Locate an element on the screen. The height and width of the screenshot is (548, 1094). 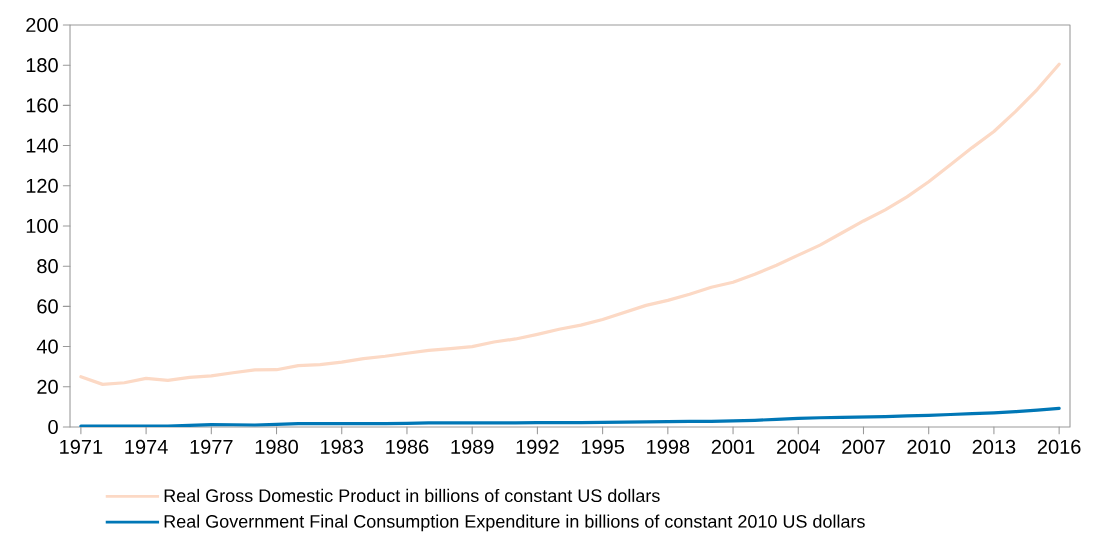
y-tick-label: 140 is located at coordinates (42, 145).